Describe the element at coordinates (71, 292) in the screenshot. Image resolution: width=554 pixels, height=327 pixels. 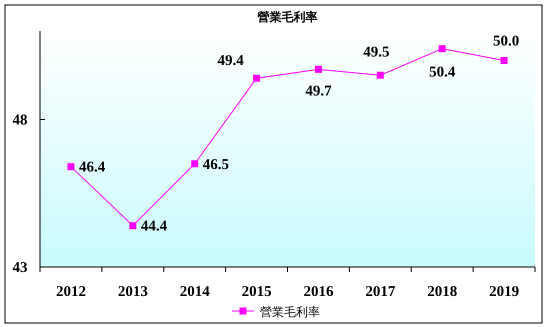
I see `x-tick-label: 2012` at that location.